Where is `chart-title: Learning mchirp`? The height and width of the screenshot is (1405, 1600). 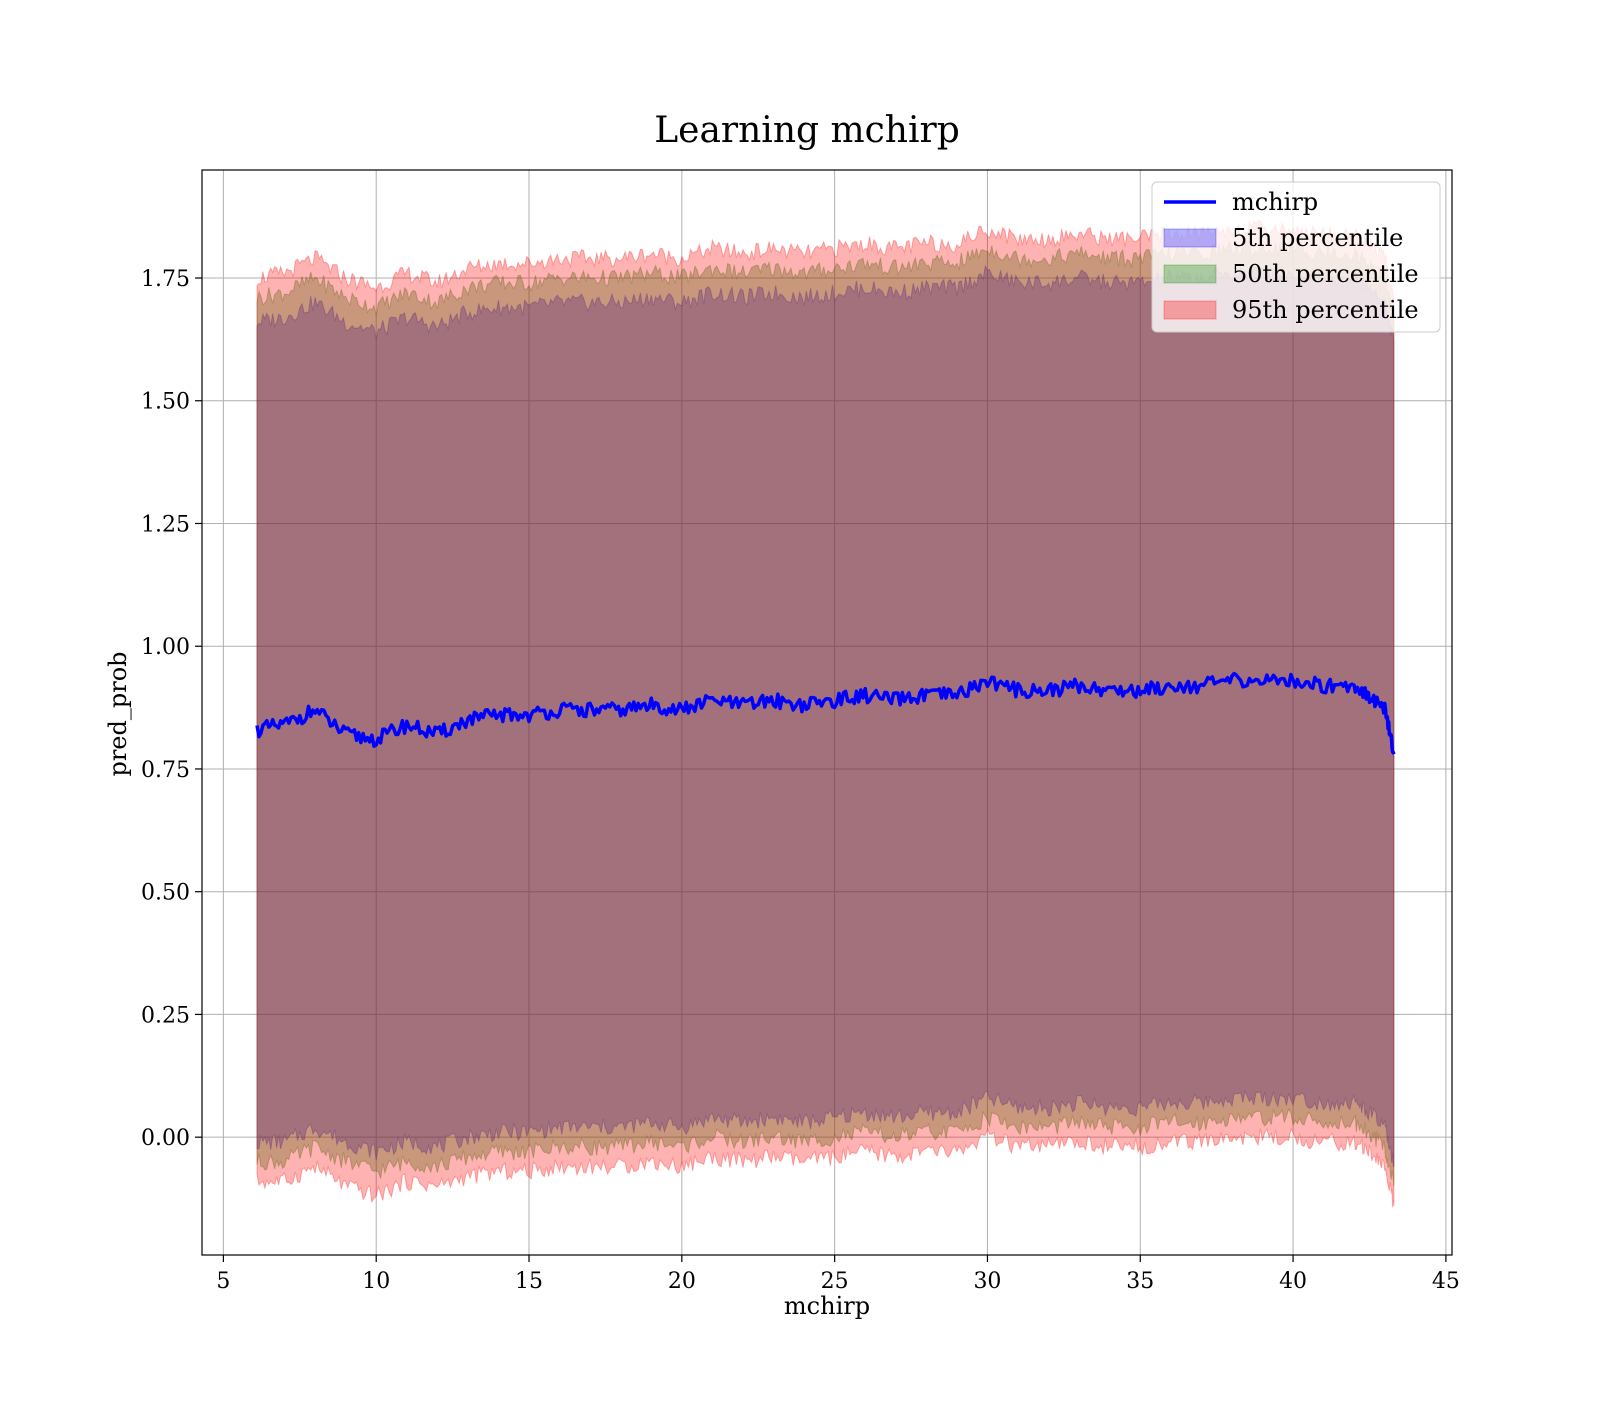 chart-title: Learning mchirp is located at coordinates (807, 130).